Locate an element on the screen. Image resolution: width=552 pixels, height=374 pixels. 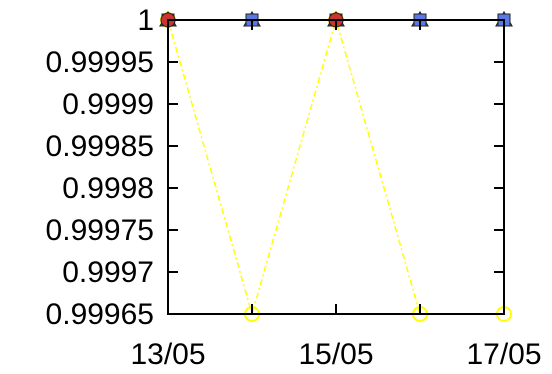
y-tick-label: 1 is located at coordinates (145, 20).